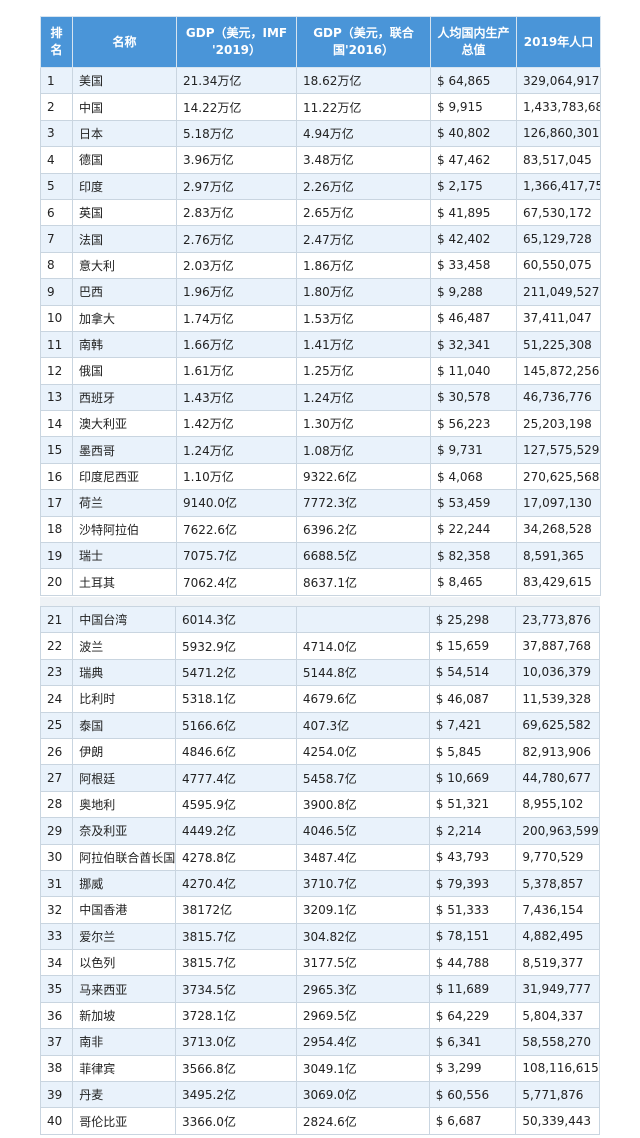 This screenshot has height=1138, width=640. I want to click on gdp-imf-2019-cell: 2.03万亿, so click(236, 265).